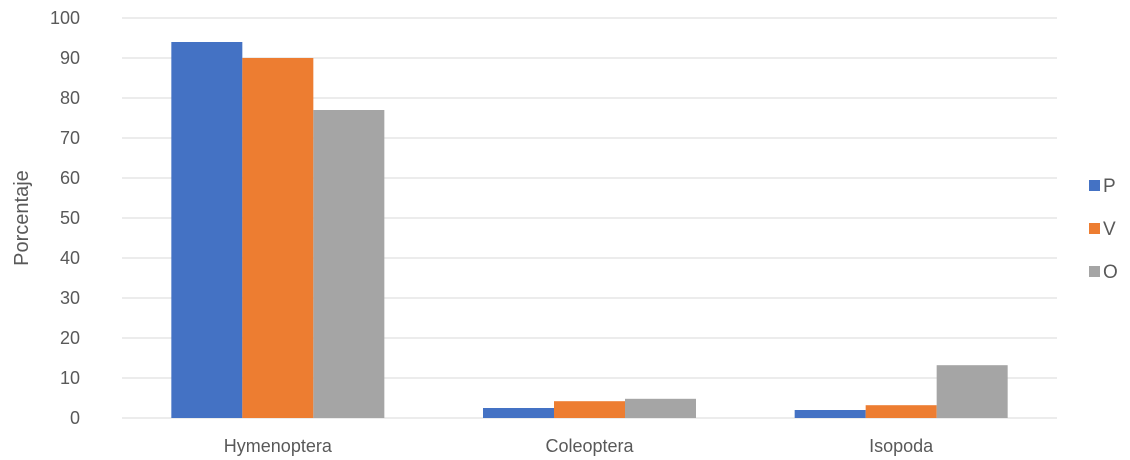  What do you see at coordinates (589, 409) in the screenshot?
I see `bar-v-coleoptera` at bounding box center [589, 409].